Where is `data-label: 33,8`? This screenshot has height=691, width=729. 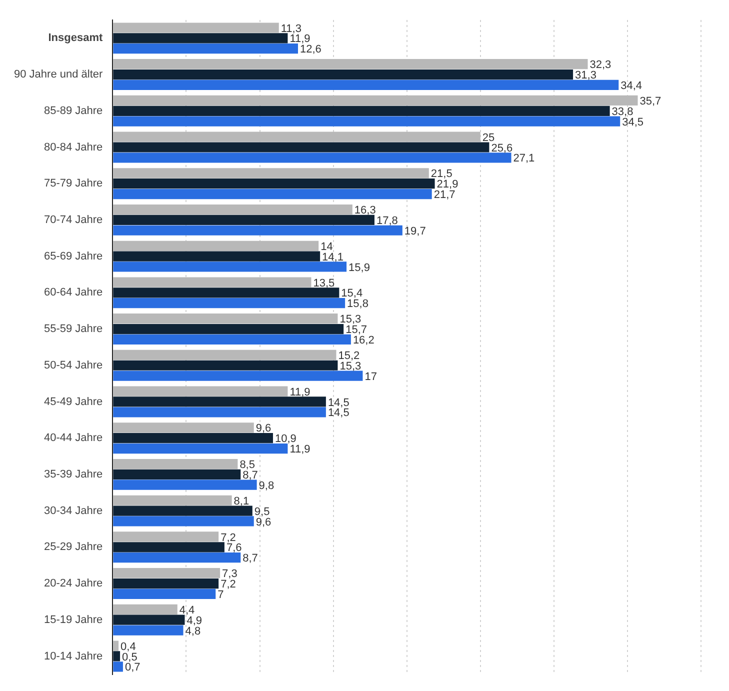
data-label: 33,8 is located at coordinates (623, 112).